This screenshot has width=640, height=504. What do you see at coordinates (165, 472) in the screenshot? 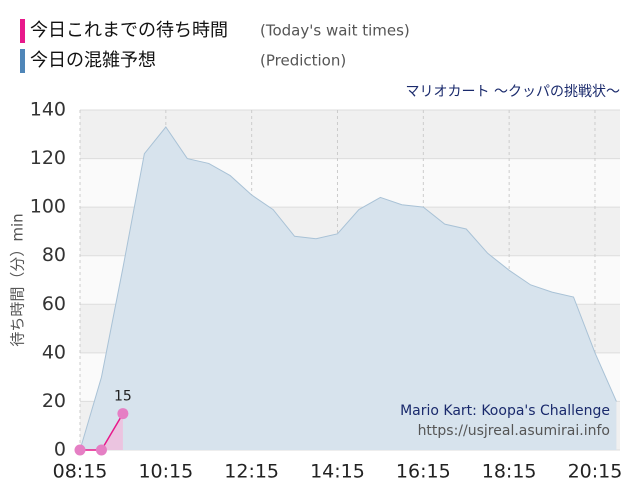
I see `x-tick-label: 10:15` at bounding box center [165, 472].